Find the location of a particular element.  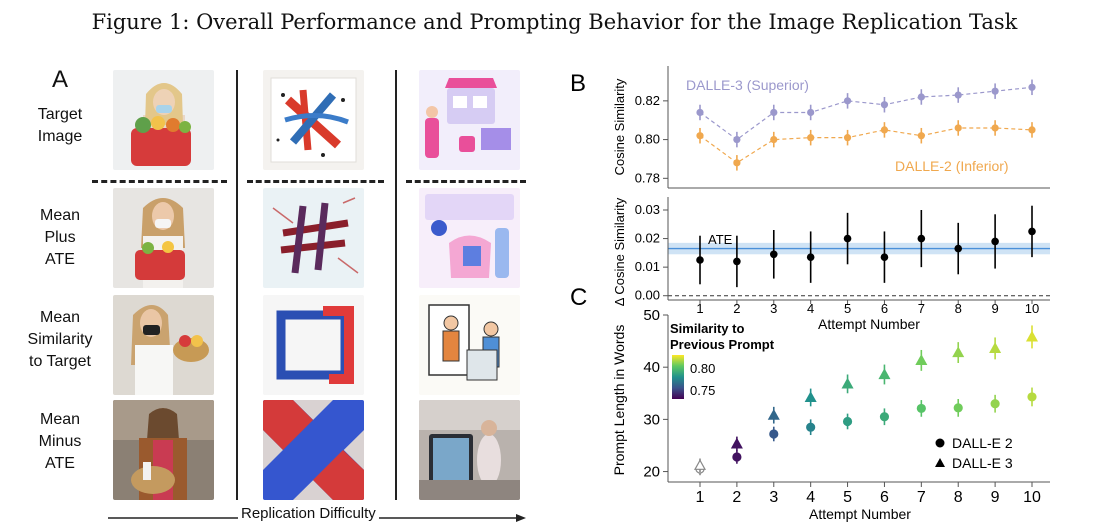

legend-title: Similarity to is located at coordinates (707, 328).